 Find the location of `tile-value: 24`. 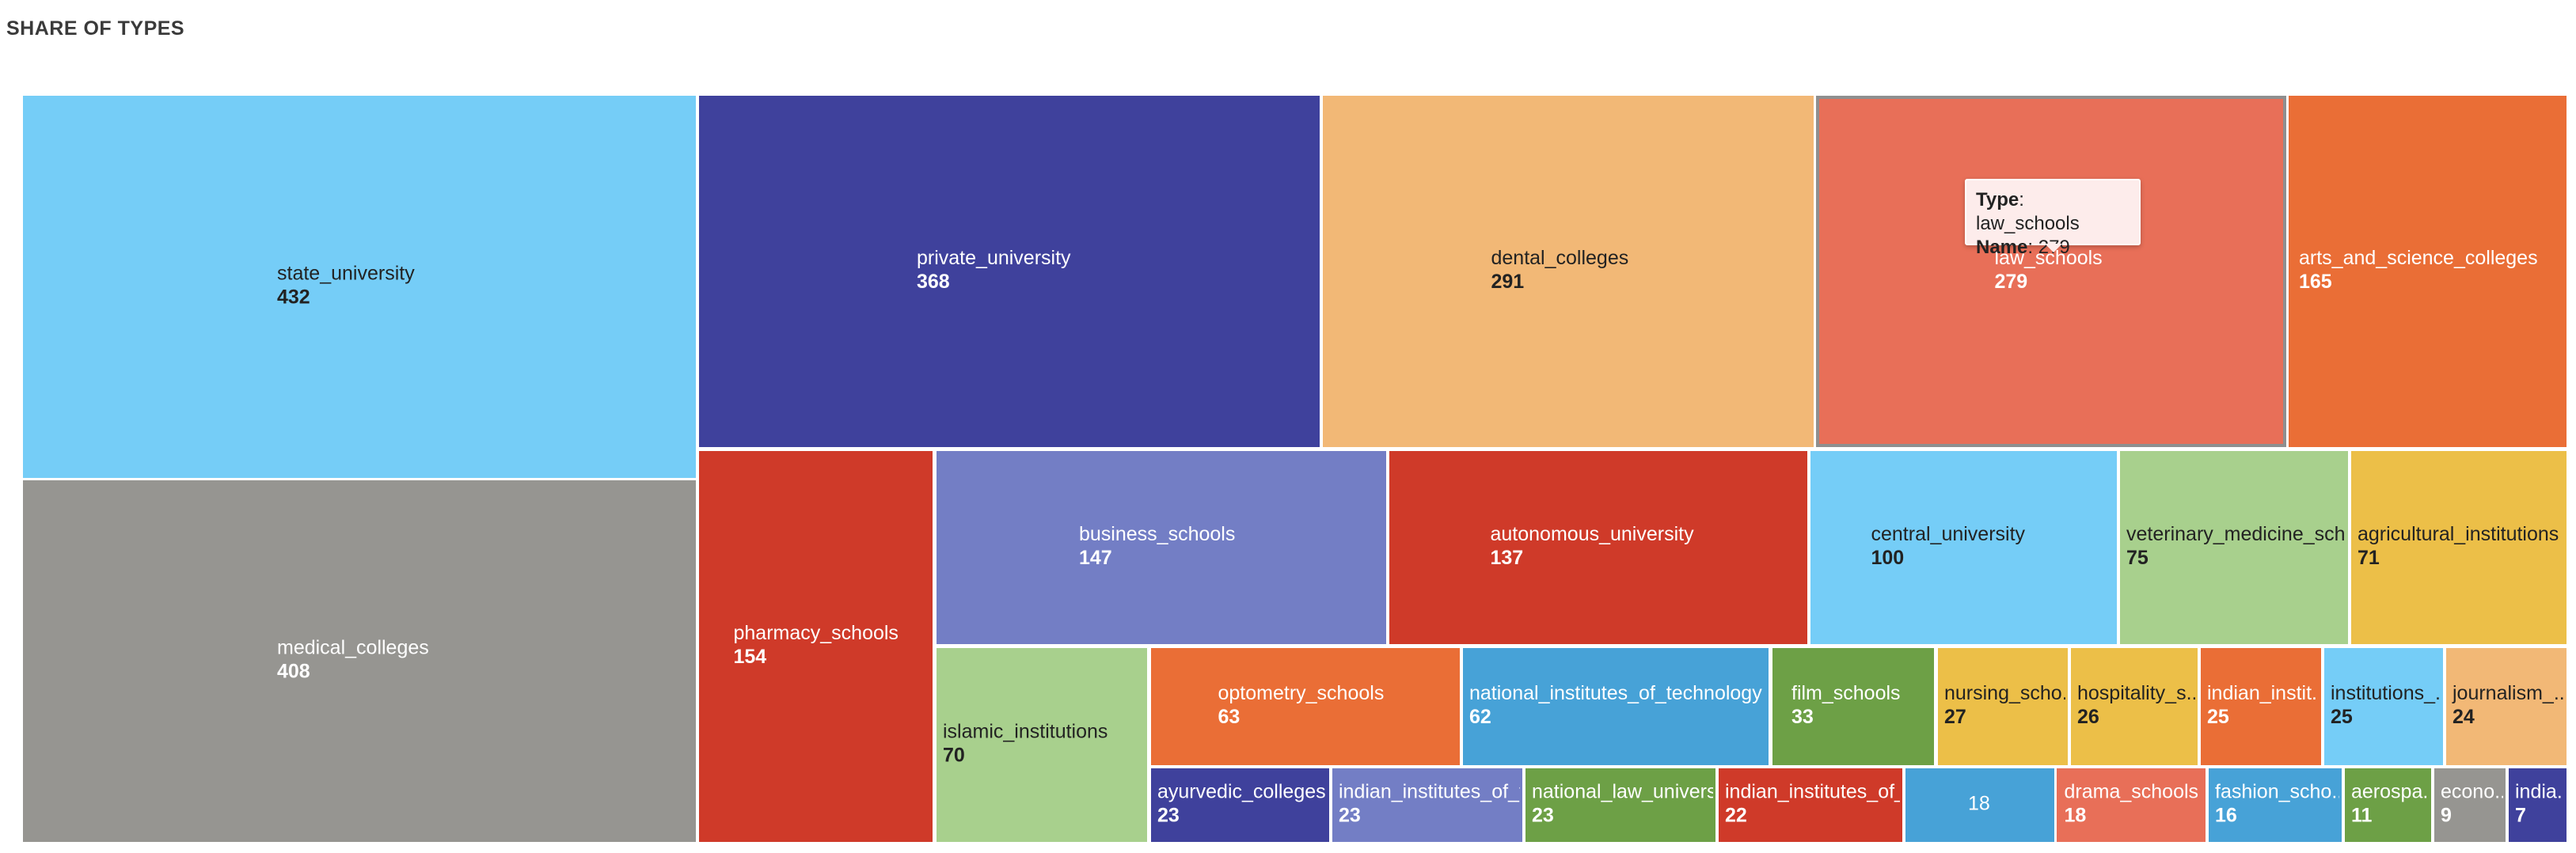

tile-value: 24 is located at coordinates (2464, 717).